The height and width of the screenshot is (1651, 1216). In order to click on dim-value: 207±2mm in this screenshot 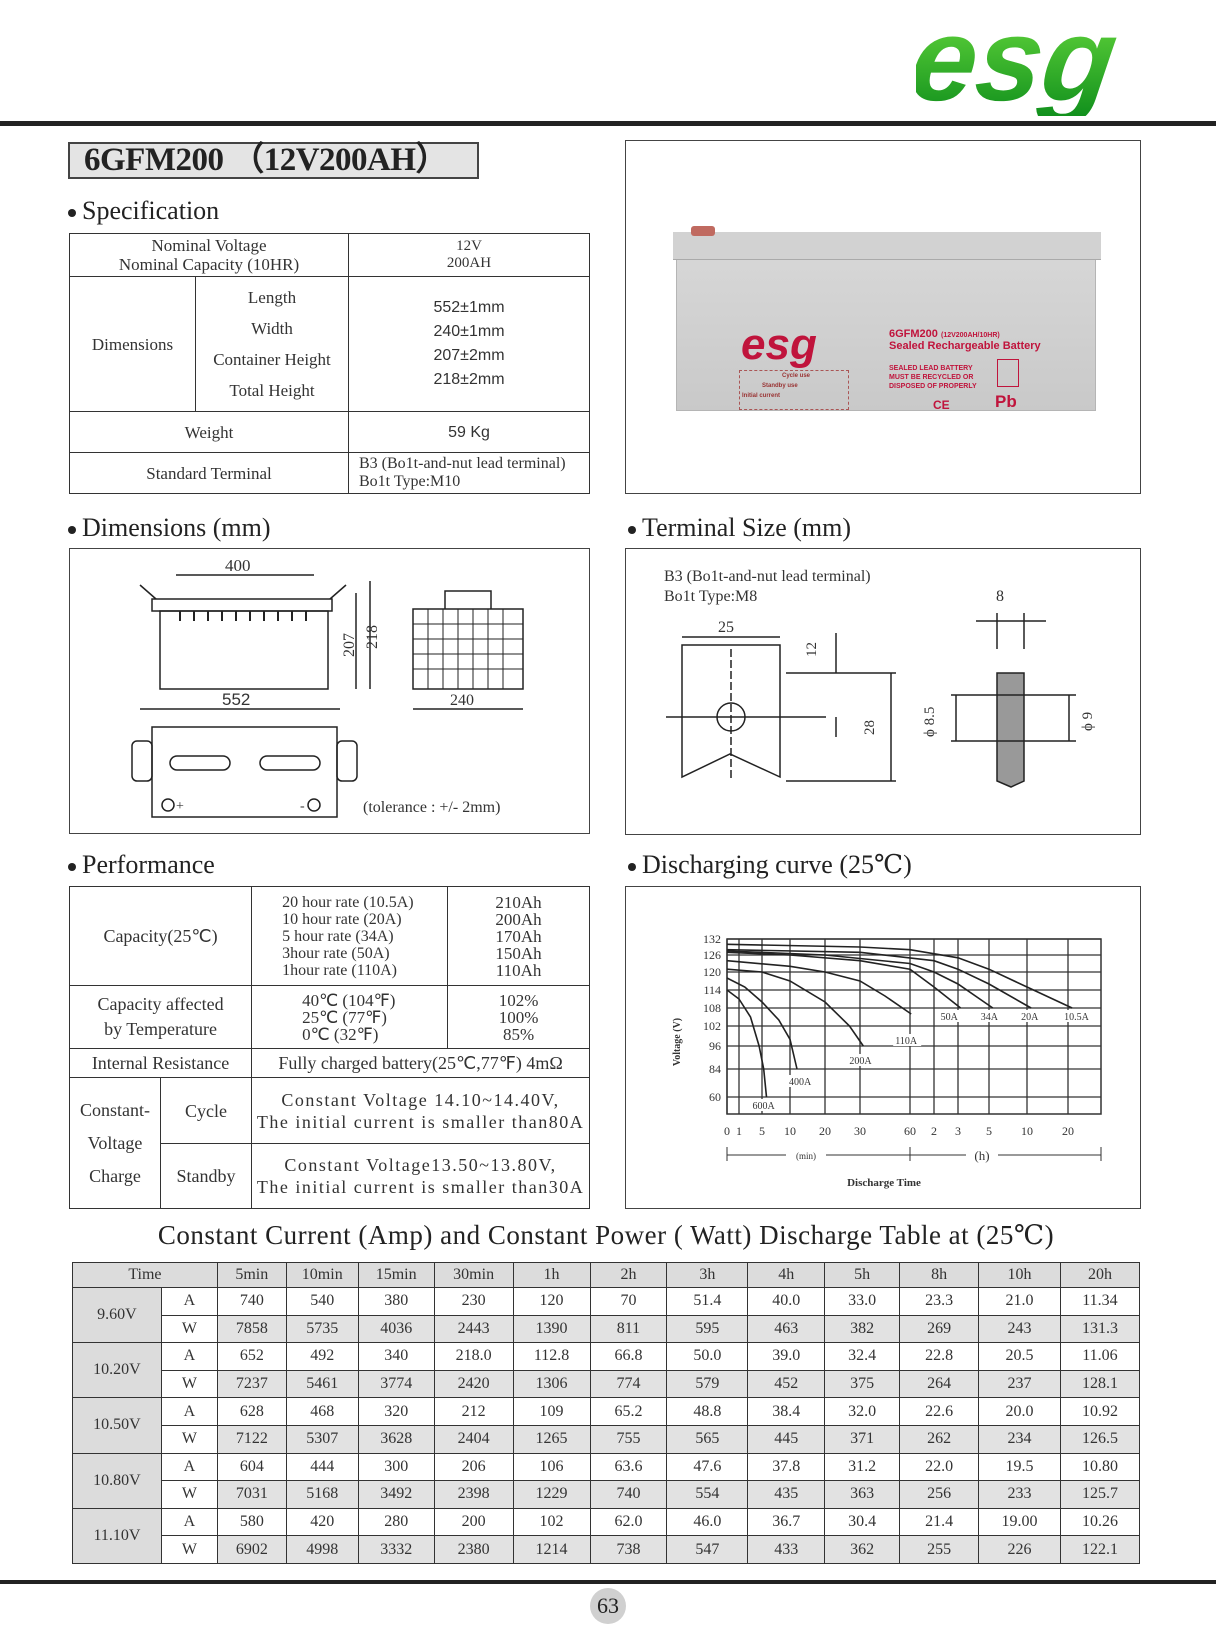, I will do `click(469, 355)`.